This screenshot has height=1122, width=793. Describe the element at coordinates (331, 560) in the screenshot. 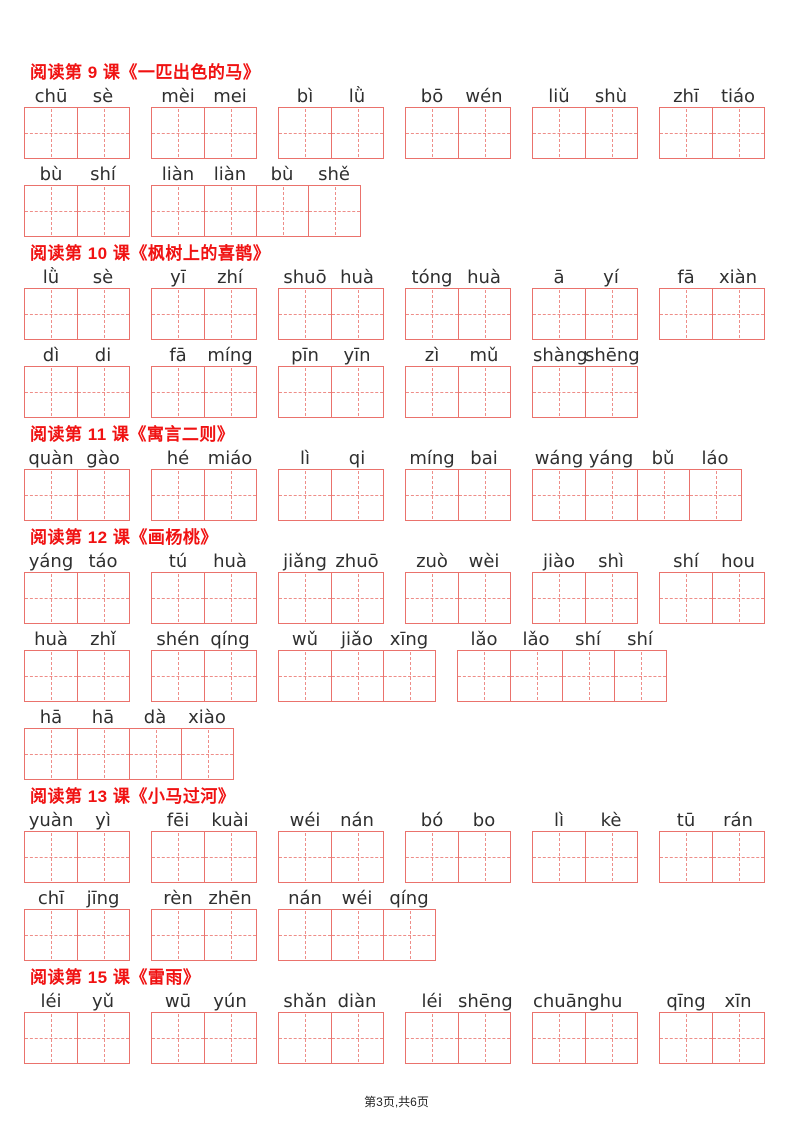

I see `pinyin-row: jiǎng zhuō` at that location.